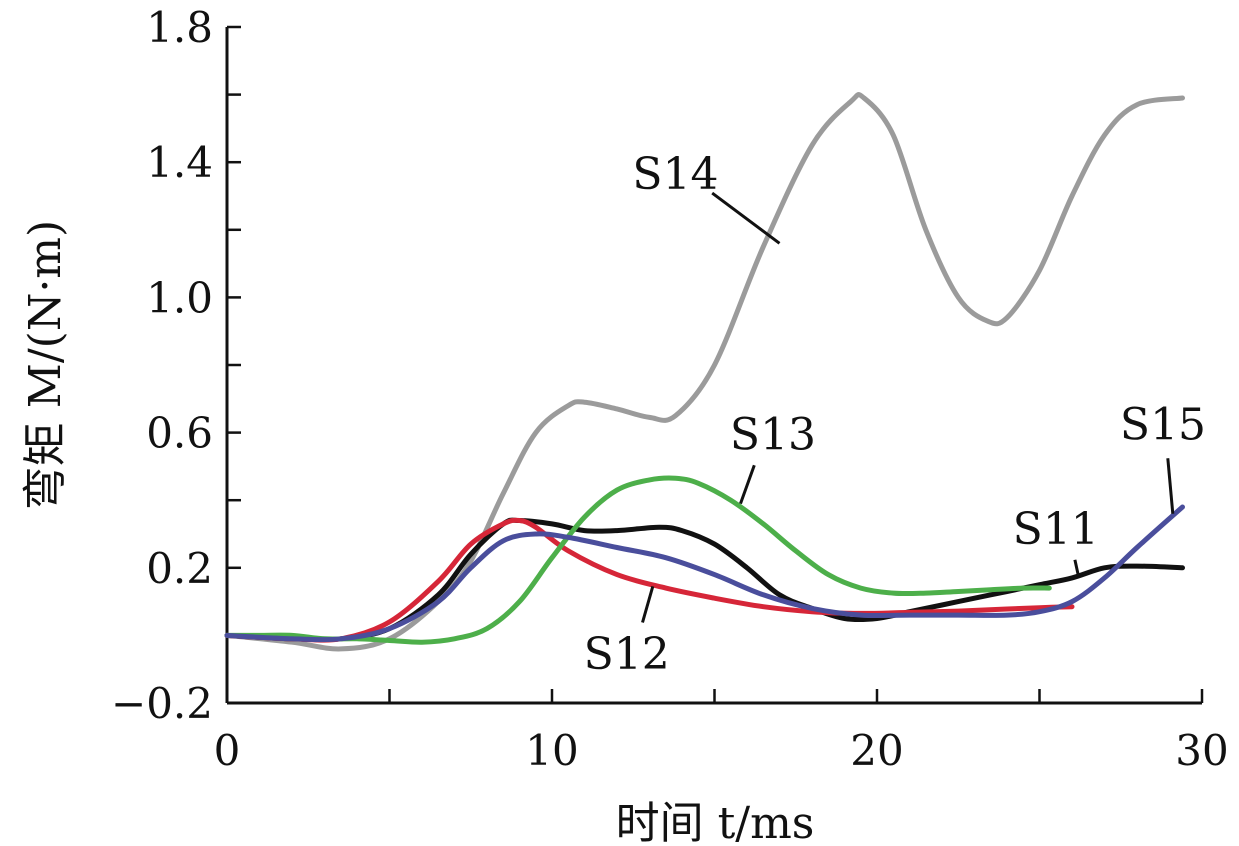 The image size is (1239, 846). What do you see at coordinates (675, 174) in the screenshot?
I see `label-s14: S14` at bounding box center [675, 174].